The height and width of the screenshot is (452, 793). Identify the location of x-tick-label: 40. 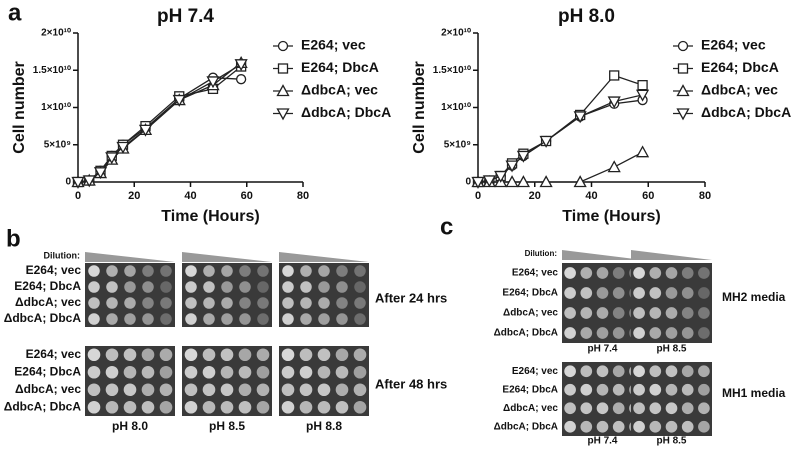
(190, 196).